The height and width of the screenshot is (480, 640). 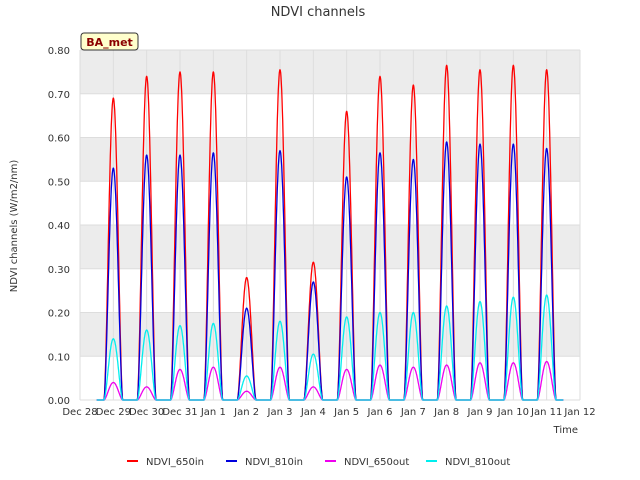 I want to click on x-tick-label: Dec 30, so click(x=146, y=412).